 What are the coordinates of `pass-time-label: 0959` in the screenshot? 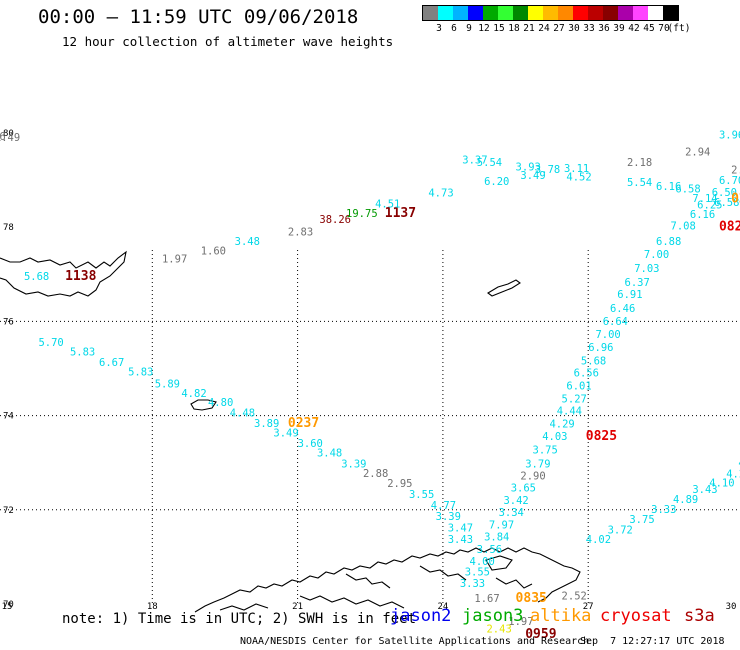 It's located at (540, 634).